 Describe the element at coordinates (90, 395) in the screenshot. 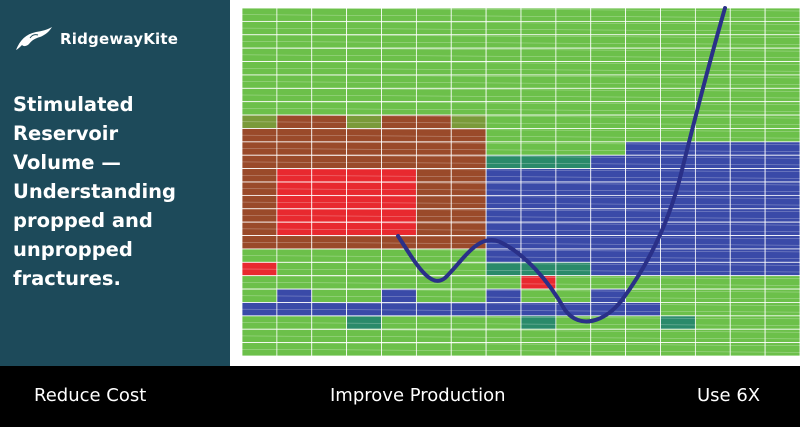

I see `footer-item-reduce-cost: Reduce Cost` at that location.